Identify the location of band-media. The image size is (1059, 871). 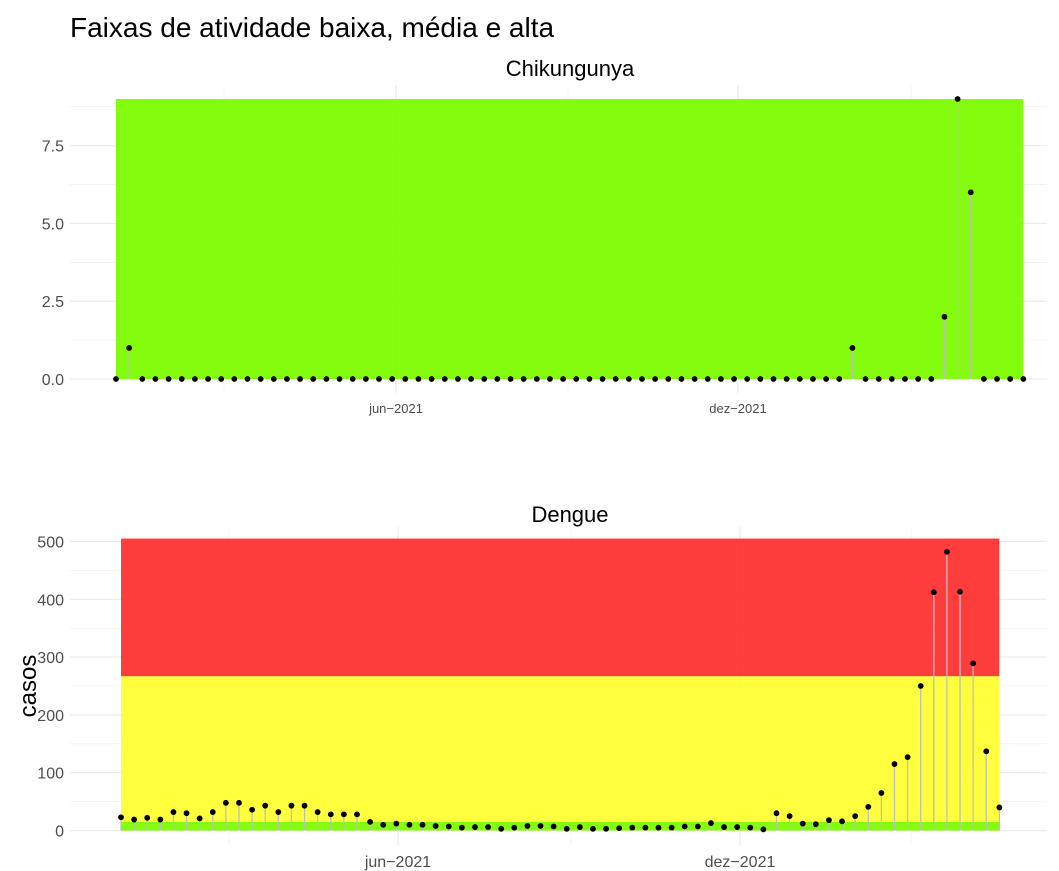
(560, 749).